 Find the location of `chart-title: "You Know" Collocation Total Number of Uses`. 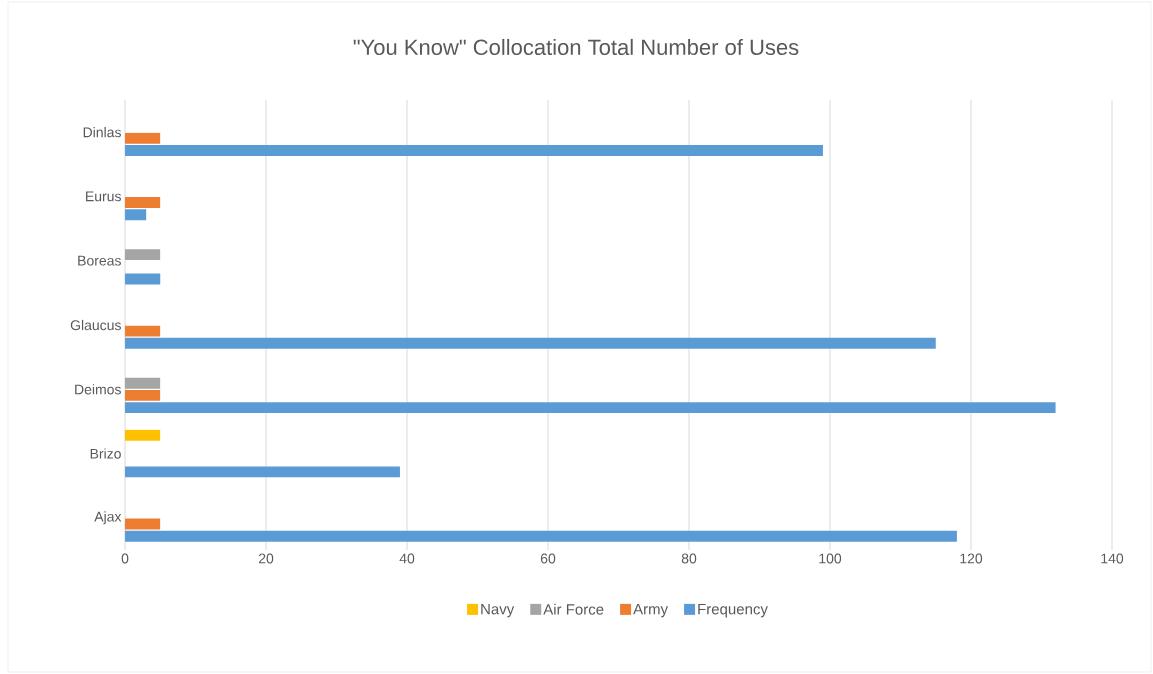

chart-title: "You Know" Collocation Total Number of Uses is located at coordinates (576, 47).